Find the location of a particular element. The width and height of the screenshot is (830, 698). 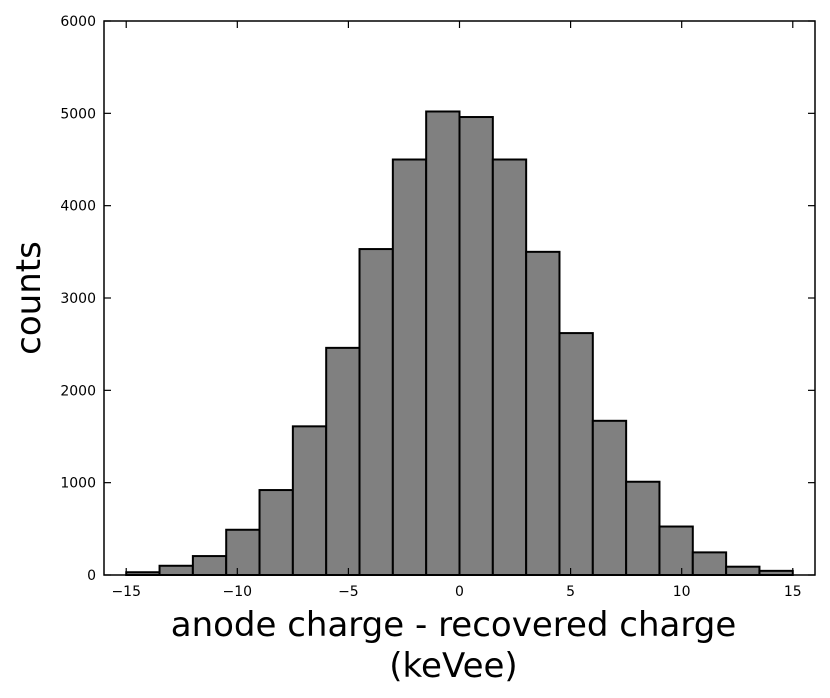

x-tick-label: −10 is located at coordinates (238, 592).